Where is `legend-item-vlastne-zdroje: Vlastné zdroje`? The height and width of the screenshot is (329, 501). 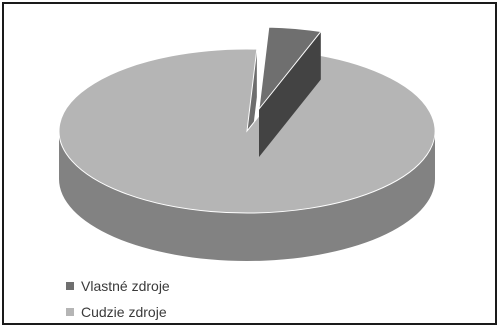 legend-item-vlastne-zdroje: Vlastné zdroje is located at coordinates (118, 286).